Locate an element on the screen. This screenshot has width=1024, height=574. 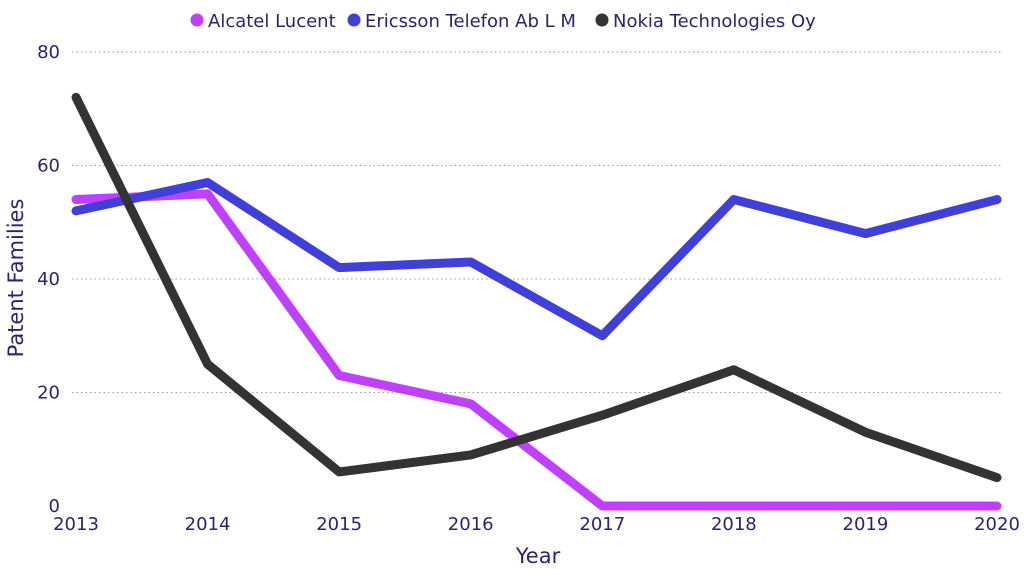
legend-label: Nokia Technologies Oy is located at coordinates (714, 21).